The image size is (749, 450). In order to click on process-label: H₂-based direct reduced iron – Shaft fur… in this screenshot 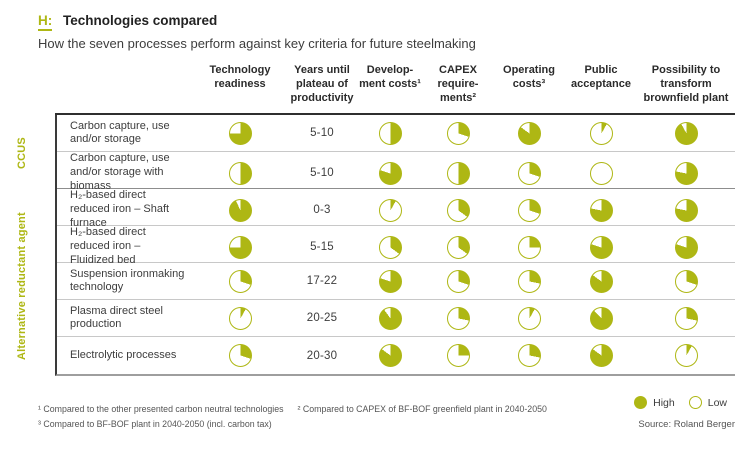, I will do `click(120, 209)`.